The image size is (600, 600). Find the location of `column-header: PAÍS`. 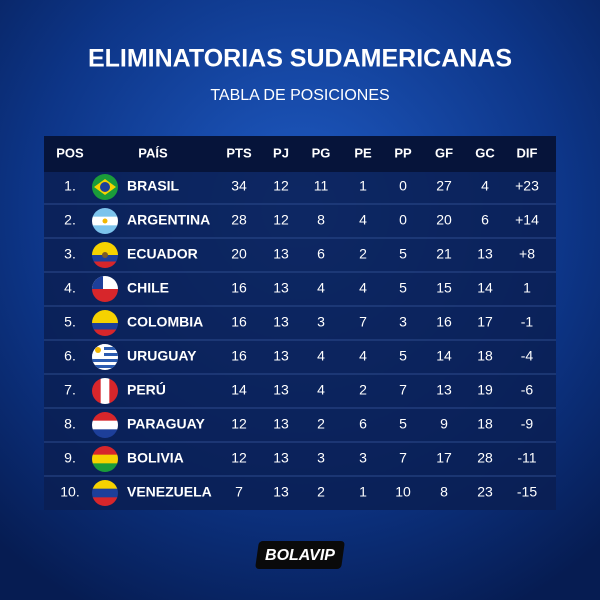

column-header: PAÍS is located at coordinates (153, 152).